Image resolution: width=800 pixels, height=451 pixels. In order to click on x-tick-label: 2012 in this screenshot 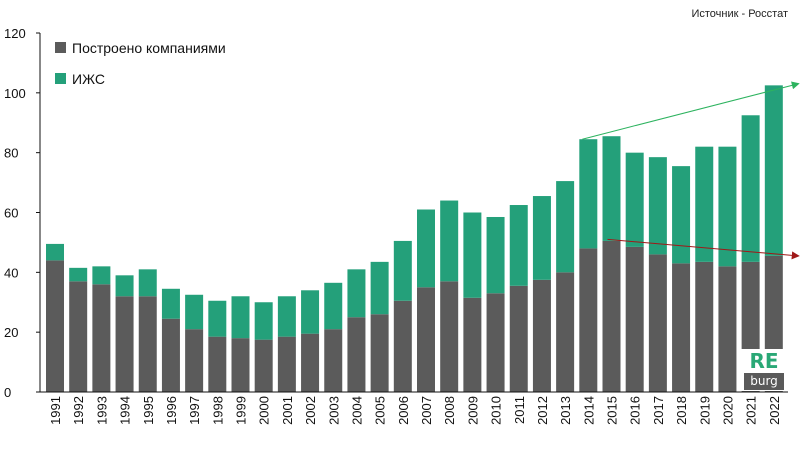, I will do `click(542, 410)`.